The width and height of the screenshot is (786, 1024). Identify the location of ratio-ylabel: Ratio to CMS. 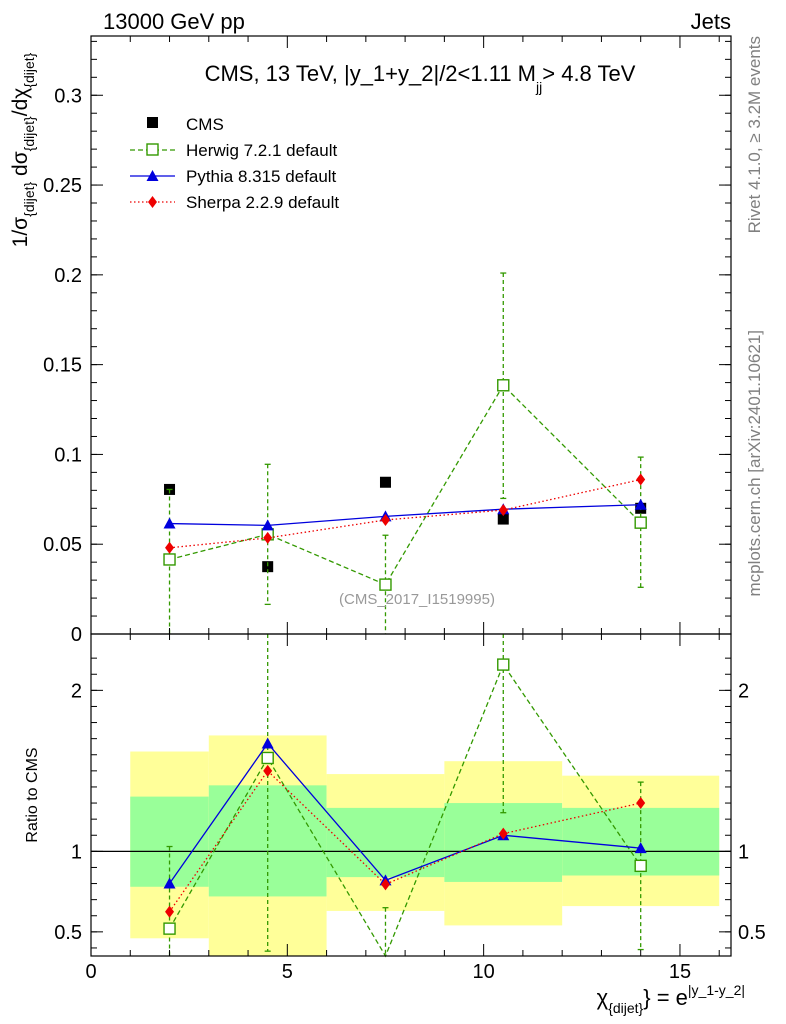
(32, 794).